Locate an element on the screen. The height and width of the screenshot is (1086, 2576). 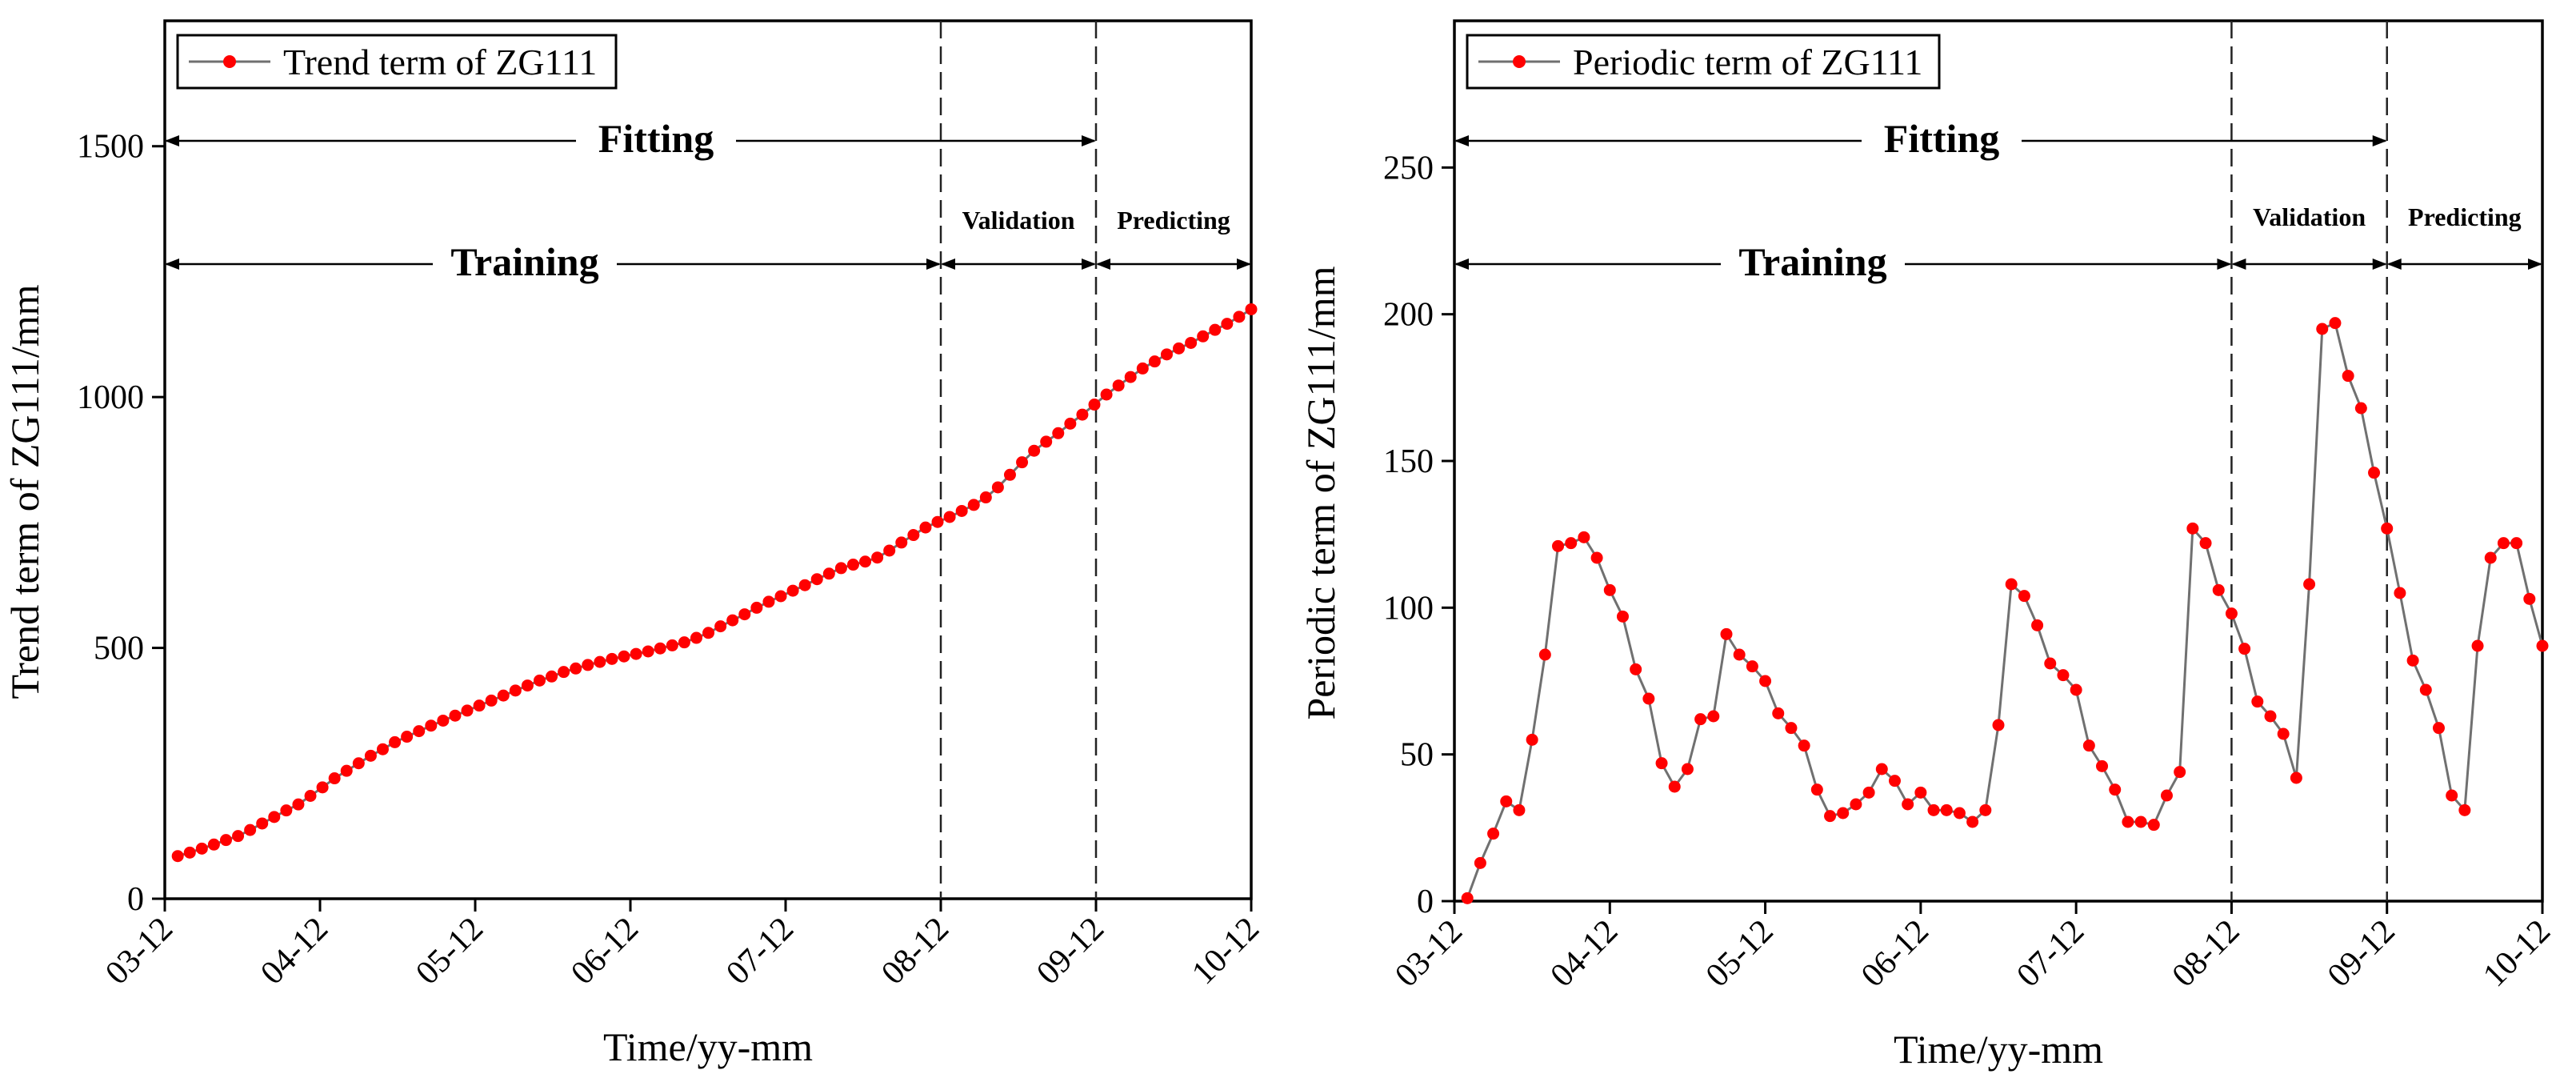
x-tick-label: 06-12 is located at coordinates (1895, 954).